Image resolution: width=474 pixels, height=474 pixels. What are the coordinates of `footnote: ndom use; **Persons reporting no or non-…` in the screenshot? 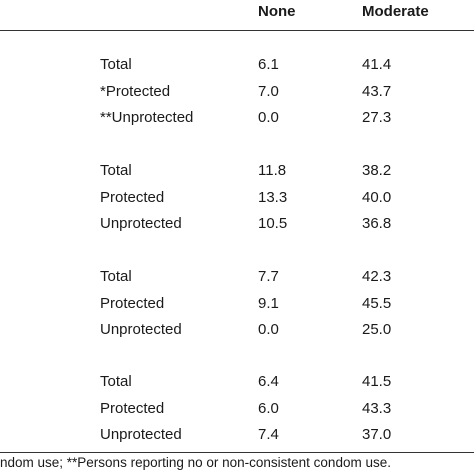 It's located at (195, 462).